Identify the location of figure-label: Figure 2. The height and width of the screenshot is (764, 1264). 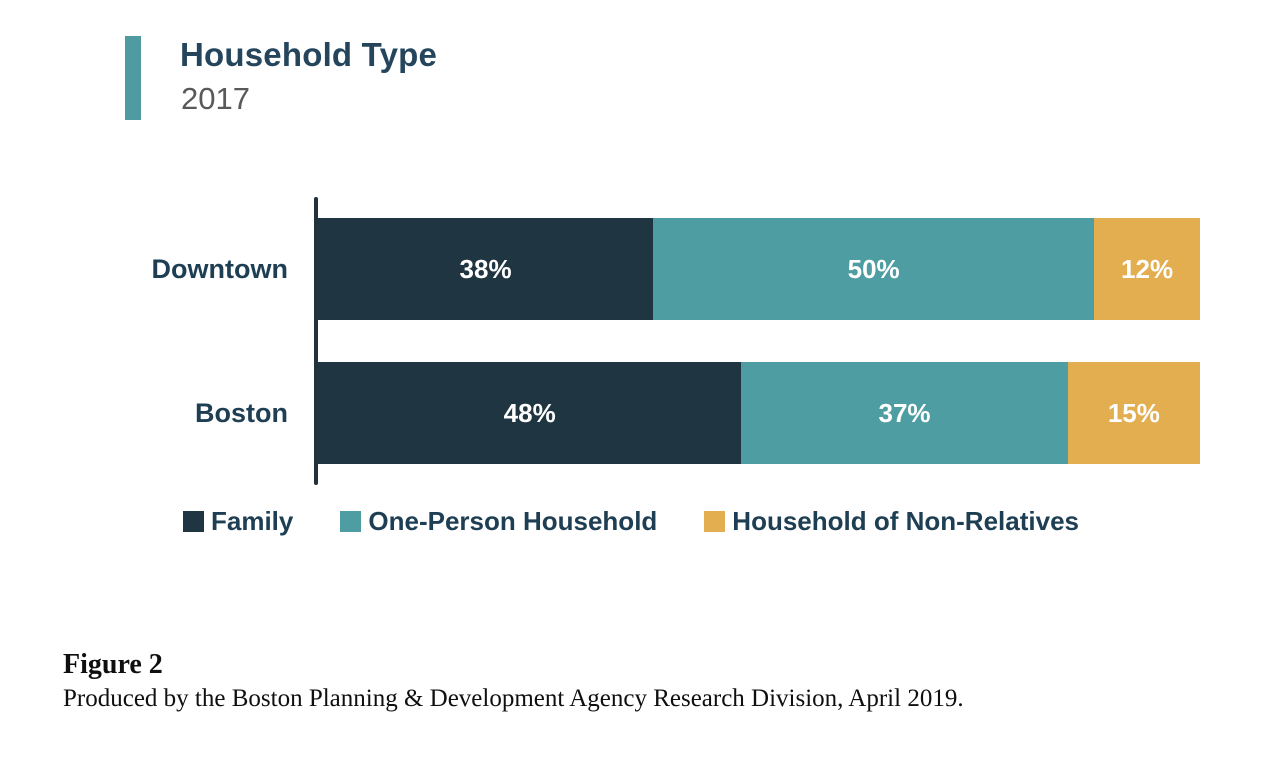
(113, 664).